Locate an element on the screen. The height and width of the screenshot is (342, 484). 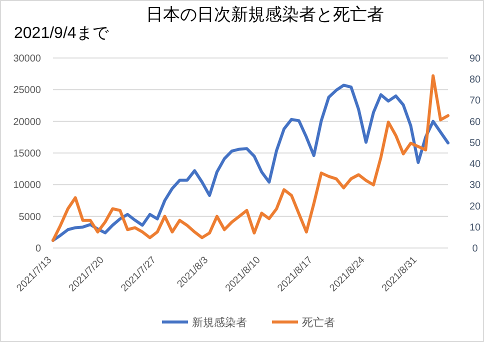
y-tick-label: 5000 is located at coordinates (30, 217).